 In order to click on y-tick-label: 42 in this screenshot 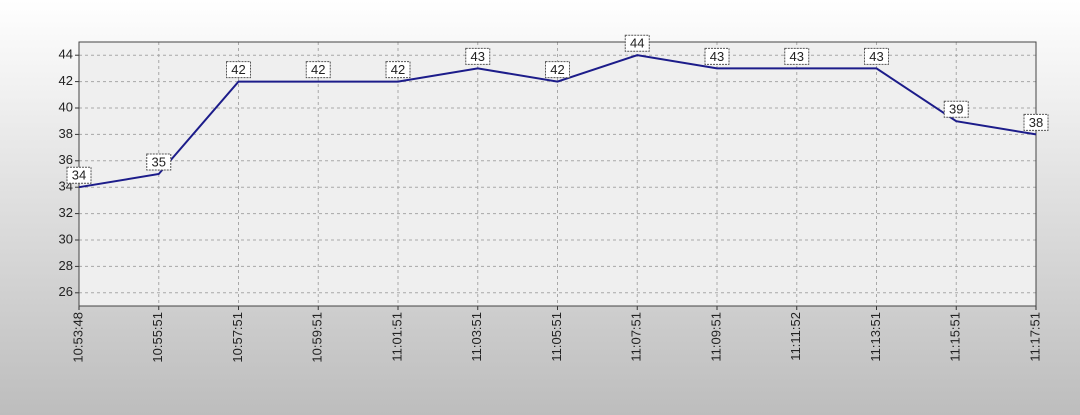, I will do `click(66, 80)`.